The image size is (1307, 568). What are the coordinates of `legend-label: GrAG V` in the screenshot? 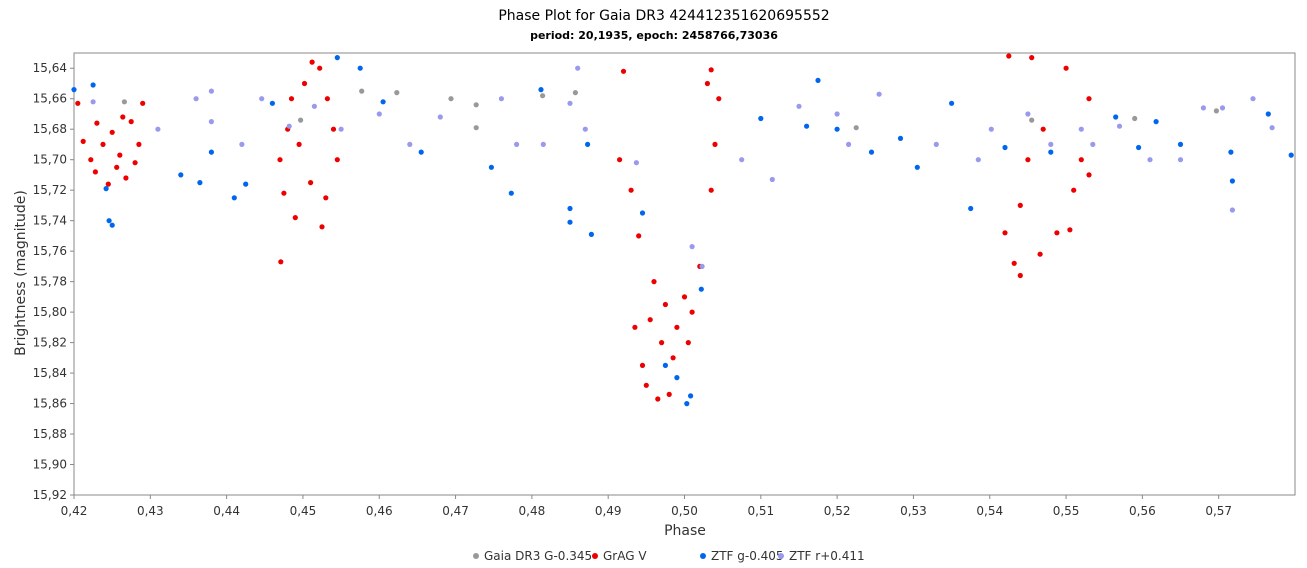 It's located at (625, 556).